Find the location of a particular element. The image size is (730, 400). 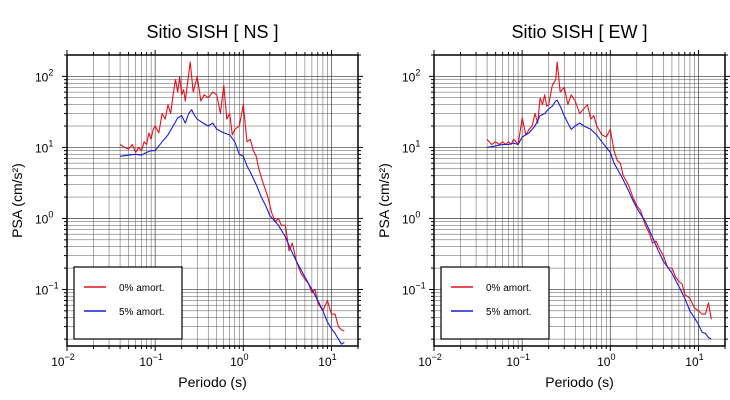

chart-title: Sitio SISH [ EW ] is located at coordinates (579, 32).